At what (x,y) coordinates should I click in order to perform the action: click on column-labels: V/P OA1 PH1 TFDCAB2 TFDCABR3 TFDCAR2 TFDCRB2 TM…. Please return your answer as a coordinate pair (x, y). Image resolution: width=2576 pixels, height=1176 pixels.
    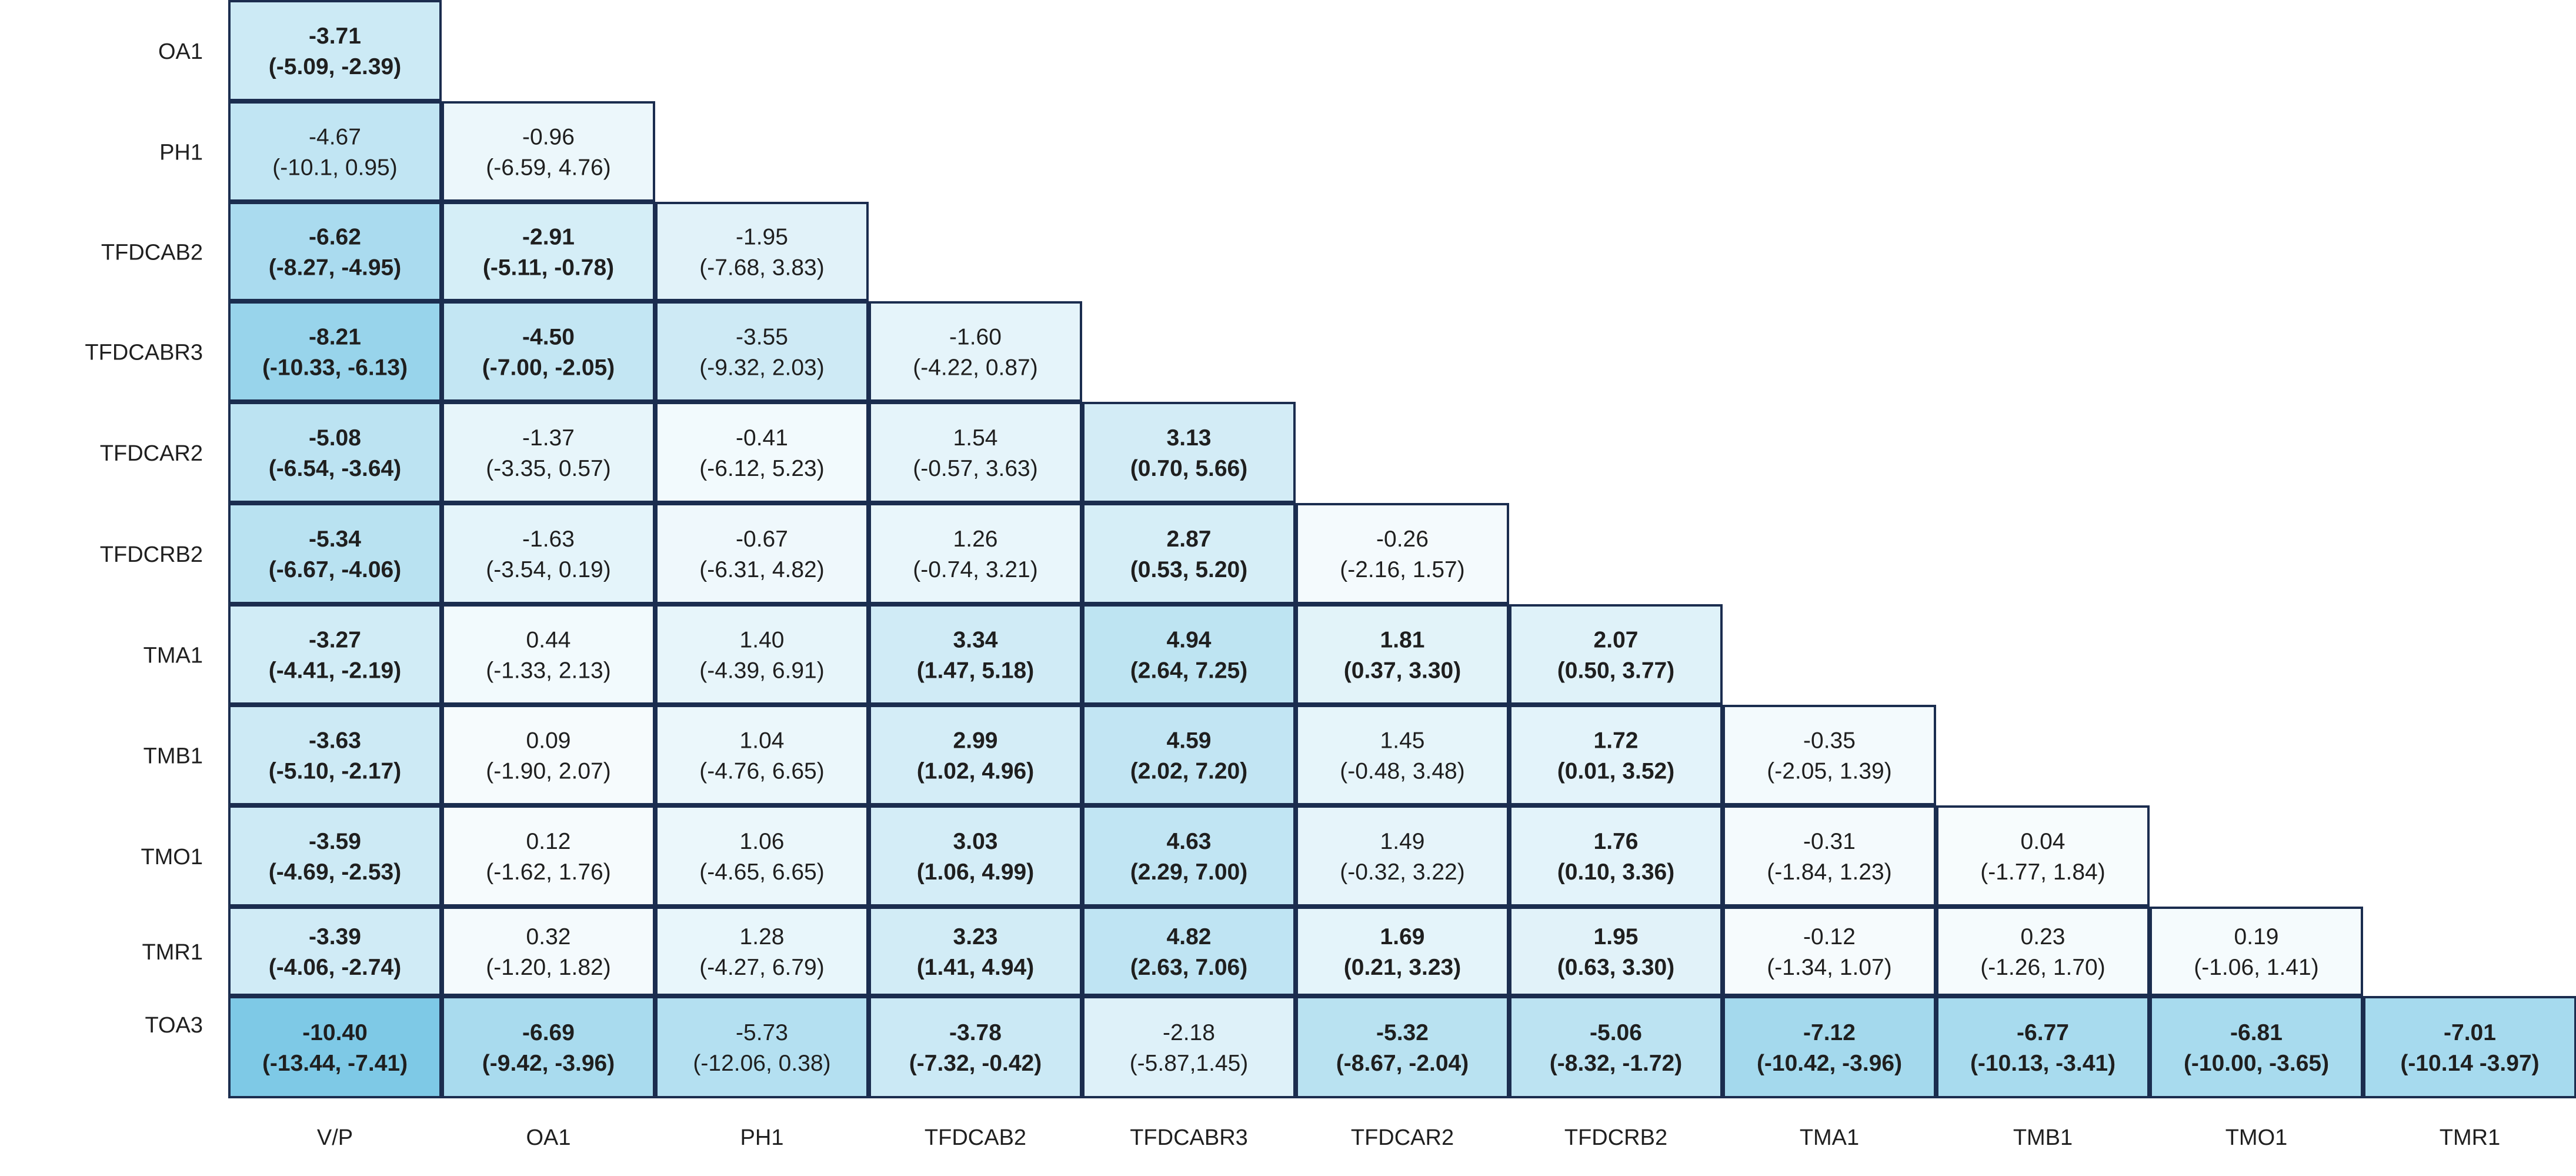
    Looking at the image, I should click on (1408, 1137).